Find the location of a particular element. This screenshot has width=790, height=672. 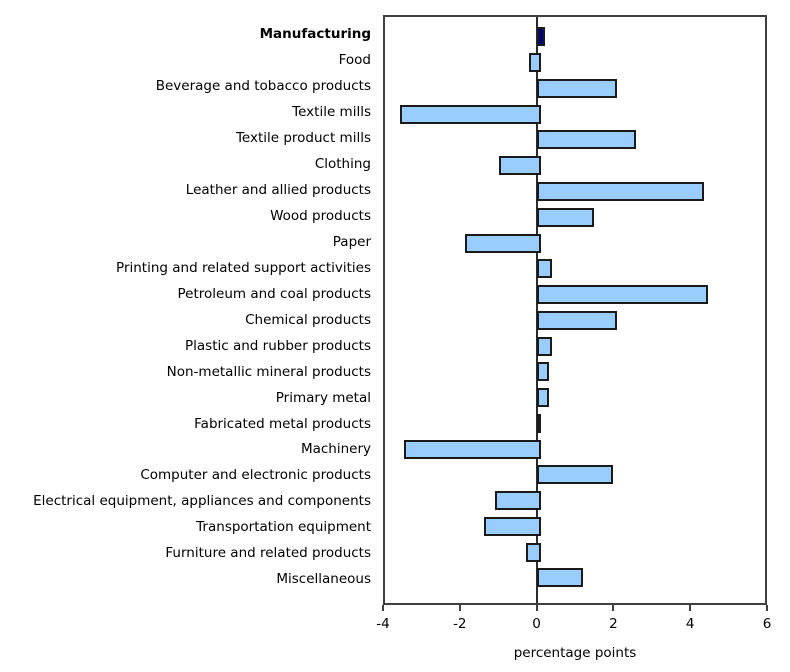

category-label: Clothing is located at coordinates (342, 163).